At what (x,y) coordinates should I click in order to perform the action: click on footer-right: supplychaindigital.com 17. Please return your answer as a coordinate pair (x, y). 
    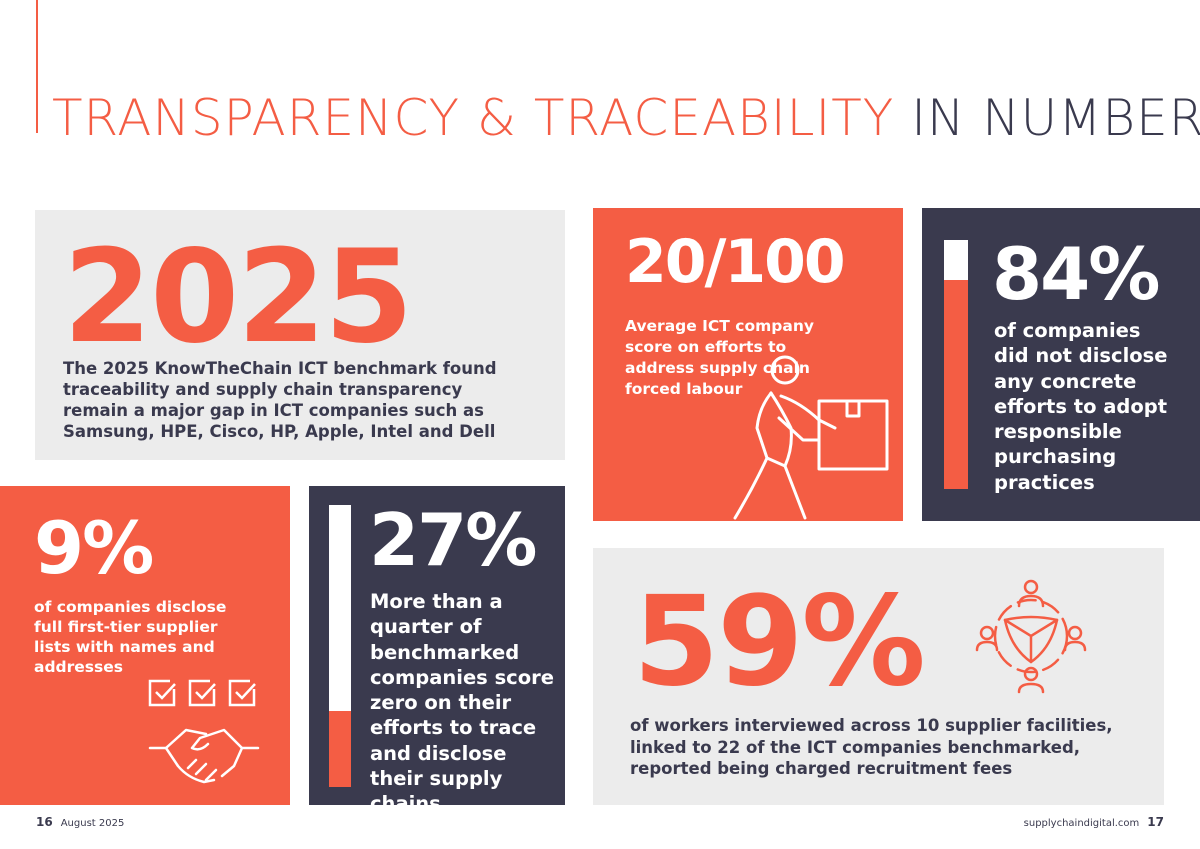
    Looking at the image, I should click on (1094, 822).